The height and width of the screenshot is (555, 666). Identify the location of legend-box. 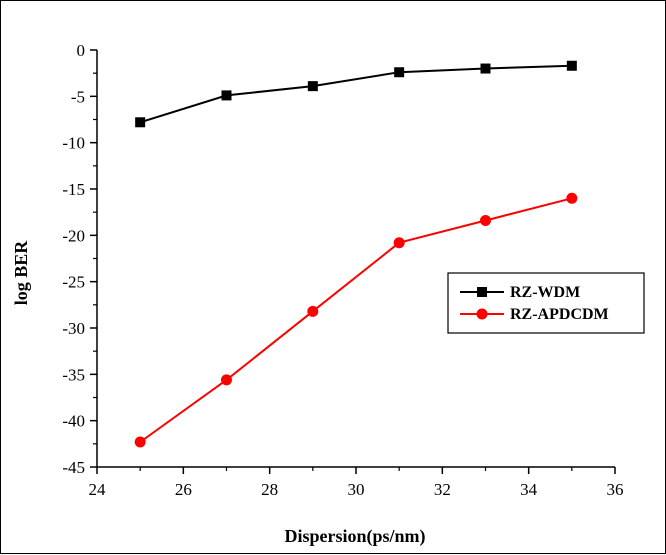
(546, 303).